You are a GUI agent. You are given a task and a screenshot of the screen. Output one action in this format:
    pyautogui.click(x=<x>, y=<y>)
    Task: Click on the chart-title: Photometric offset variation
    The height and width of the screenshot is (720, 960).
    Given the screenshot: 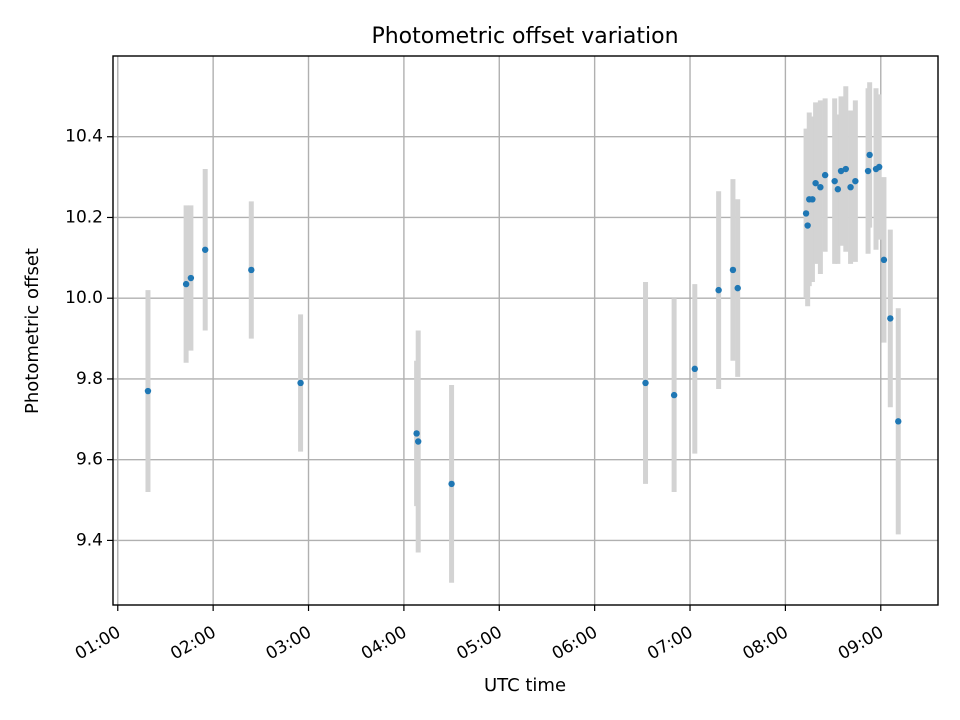 What is the action you would take?
    pyautogui.click(x=524, y=36)
    